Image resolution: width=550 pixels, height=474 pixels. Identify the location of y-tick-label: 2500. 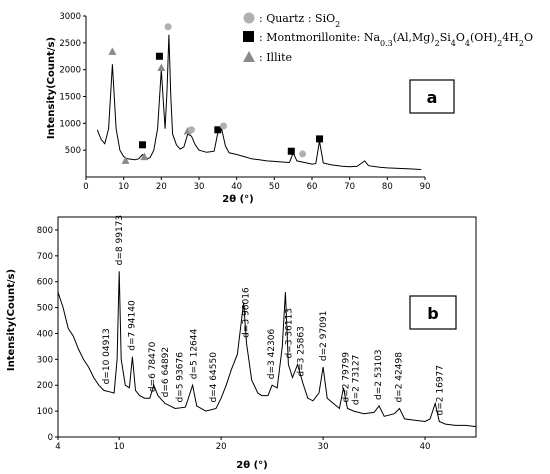
(70, 44).